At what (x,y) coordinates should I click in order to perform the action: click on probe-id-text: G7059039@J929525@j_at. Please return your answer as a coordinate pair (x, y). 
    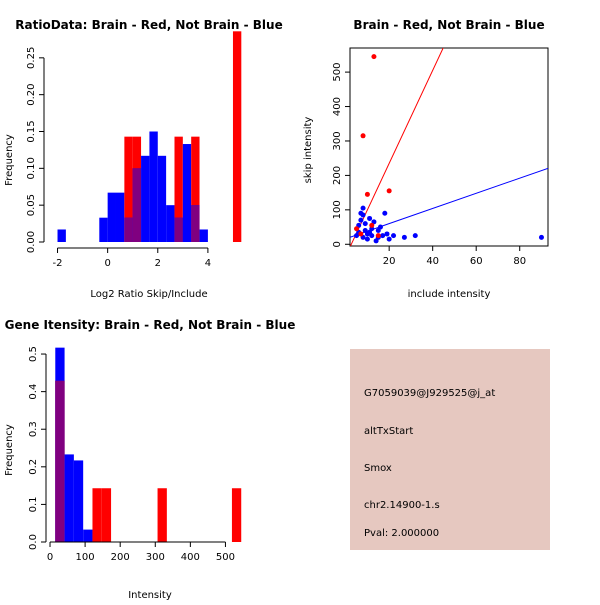
    Looking at the image, I should click on (429, 393).